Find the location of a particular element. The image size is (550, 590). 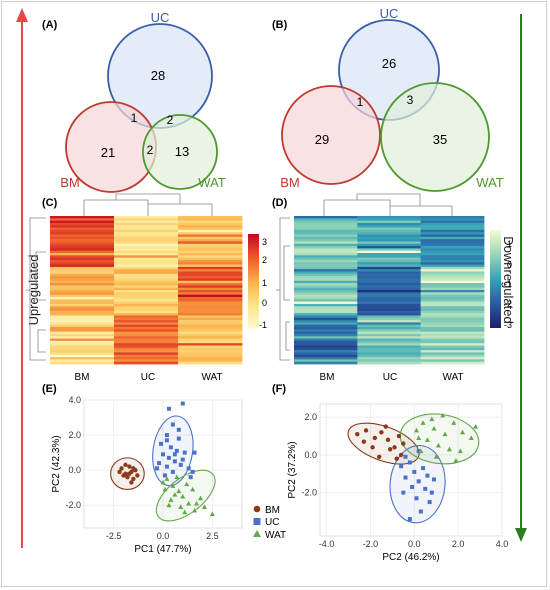

pca-f-xtick-label: -2.0 is located at coordinates (371, 544).